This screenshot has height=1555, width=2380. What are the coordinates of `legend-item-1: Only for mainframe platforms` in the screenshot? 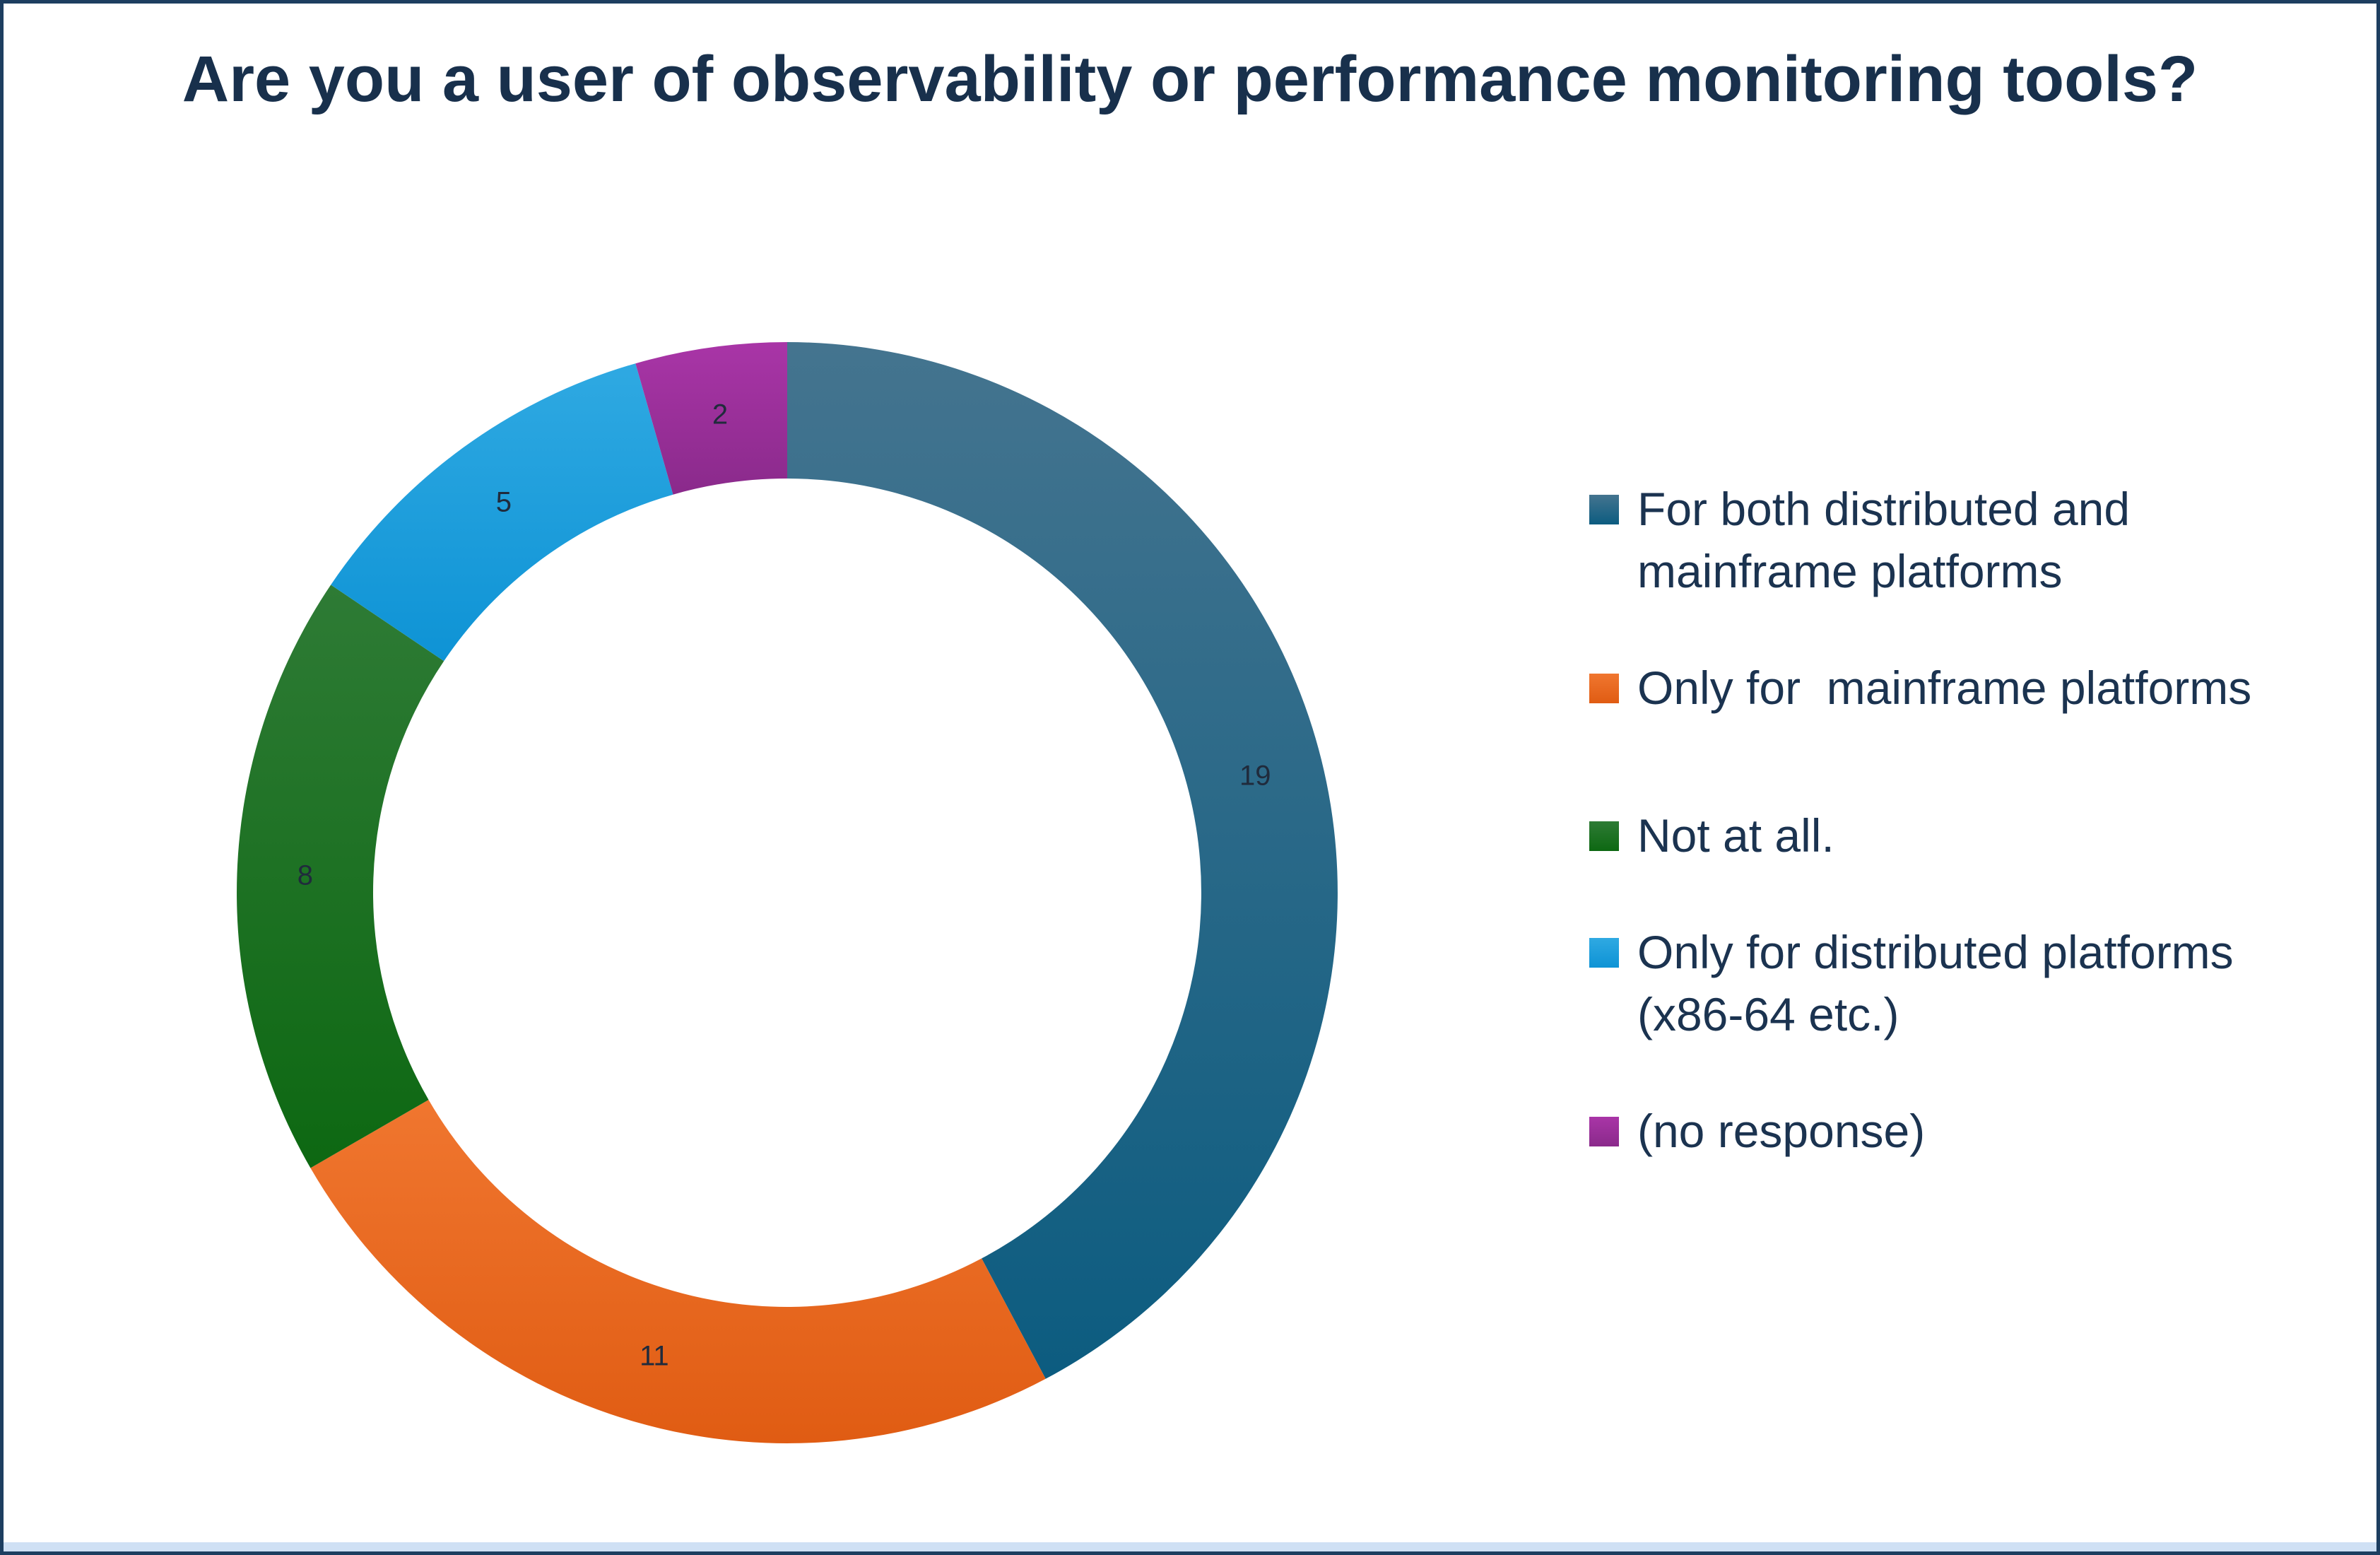 It's located at (1969, 688).